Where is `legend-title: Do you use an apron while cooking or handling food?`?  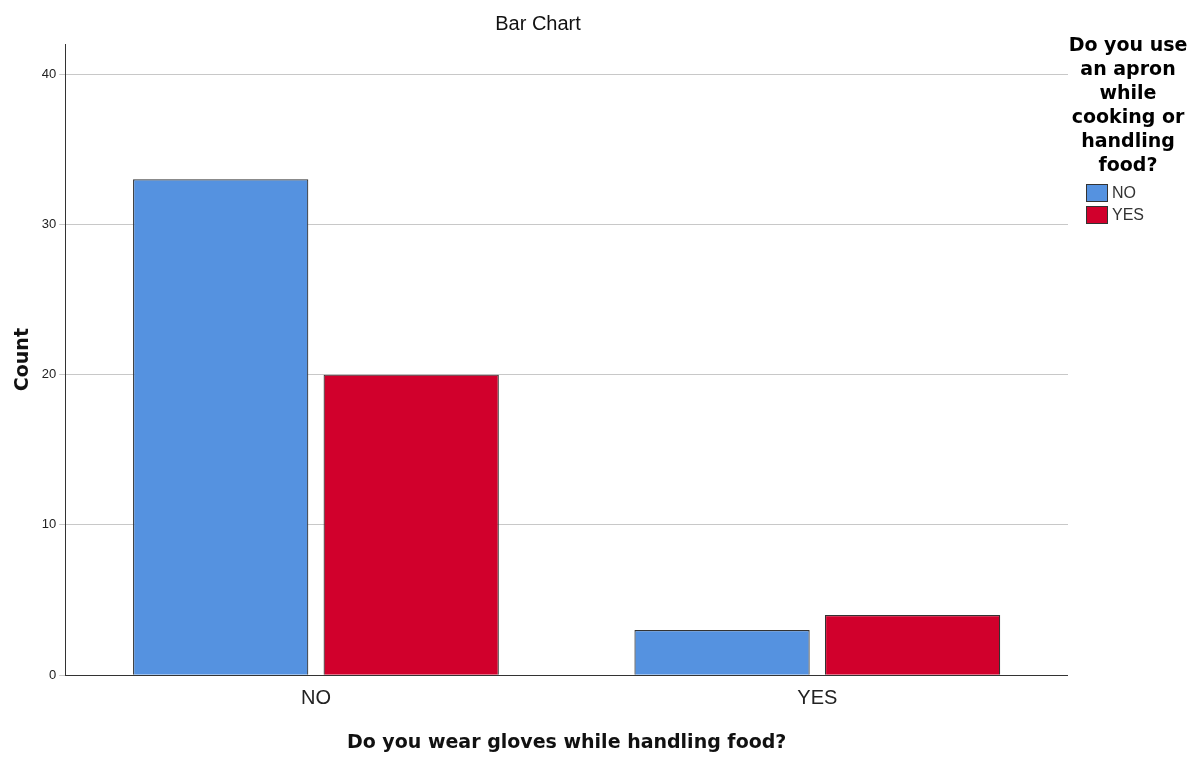 legend-title: Do you use an apron while cooking or handling food? is located at coordinates (1128, 104).